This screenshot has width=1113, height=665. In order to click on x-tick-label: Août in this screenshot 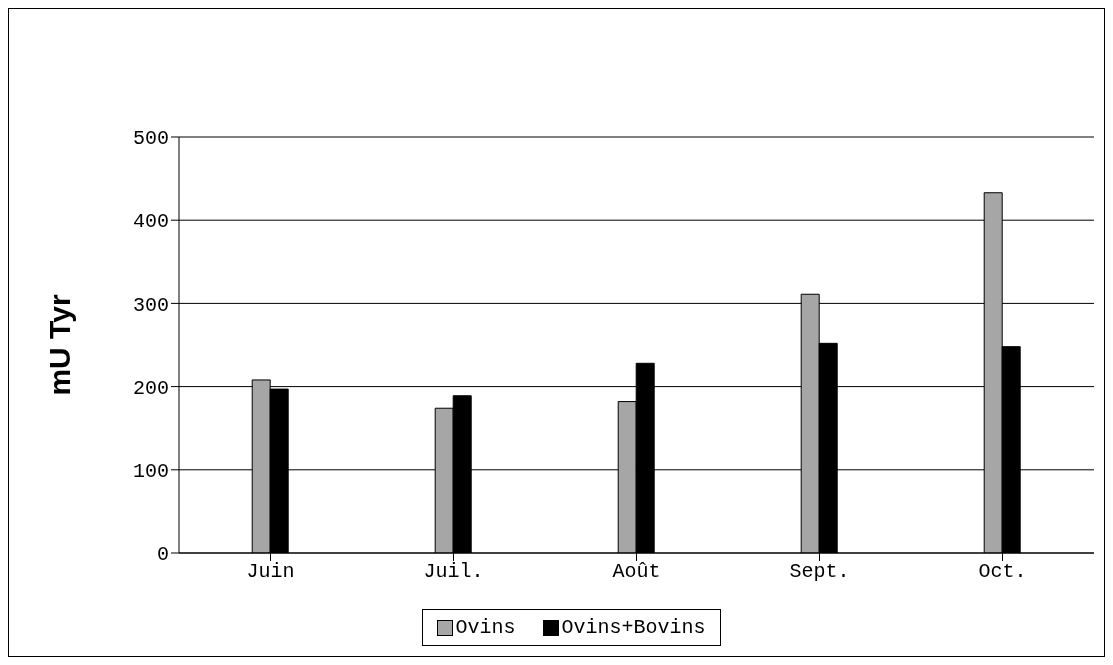, I will do `click(636, 572)`.